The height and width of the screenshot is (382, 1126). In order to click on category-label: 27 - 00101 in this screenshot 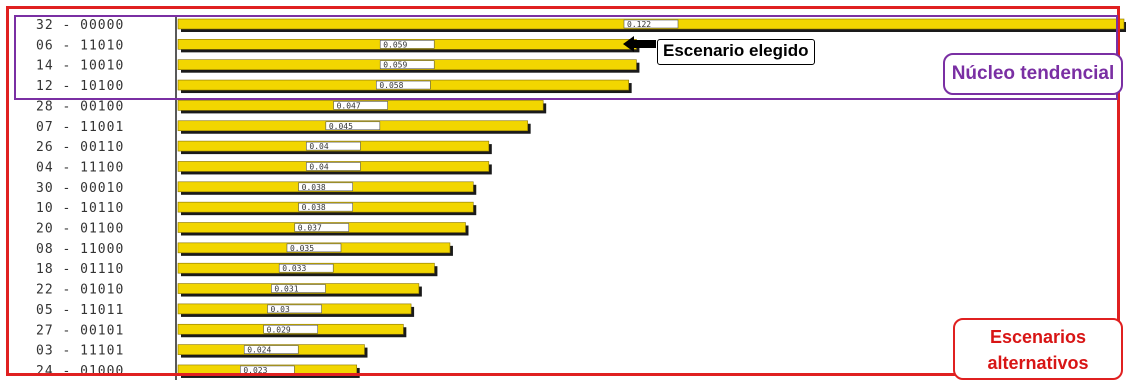, I will do `click(80, 330)`.